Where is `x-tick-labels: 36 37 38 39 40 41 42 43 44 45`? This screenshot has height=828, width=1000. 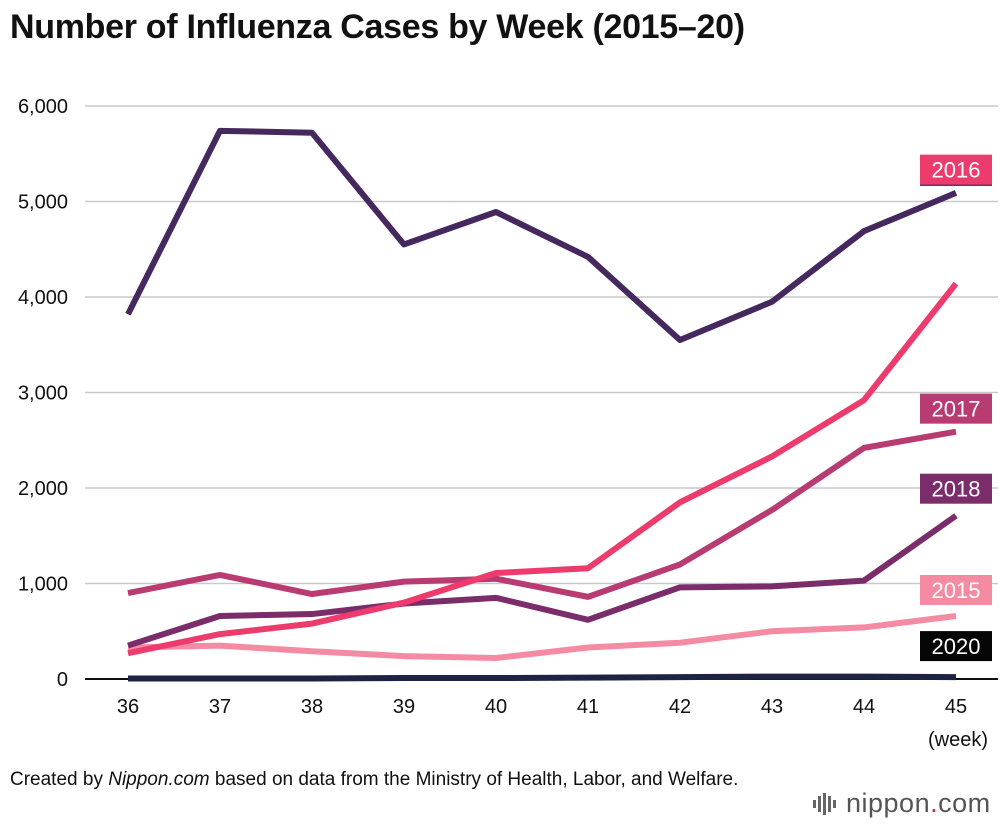 x-tick-labels: 36 37 38 39 40 41 42 43 44 45 is located at coordinates (542, 707).